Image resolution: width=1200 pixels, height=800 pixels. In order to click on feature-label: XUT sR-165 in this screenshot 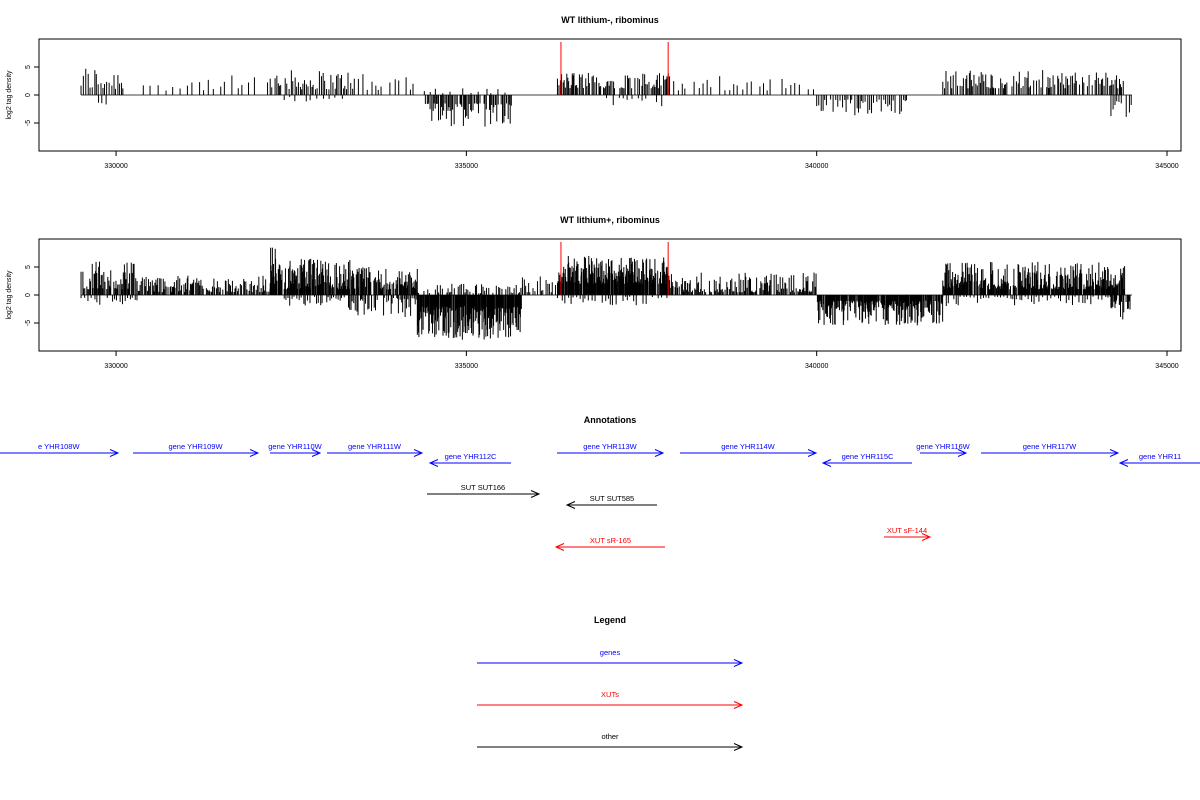, I will do `click(610, 540)`.